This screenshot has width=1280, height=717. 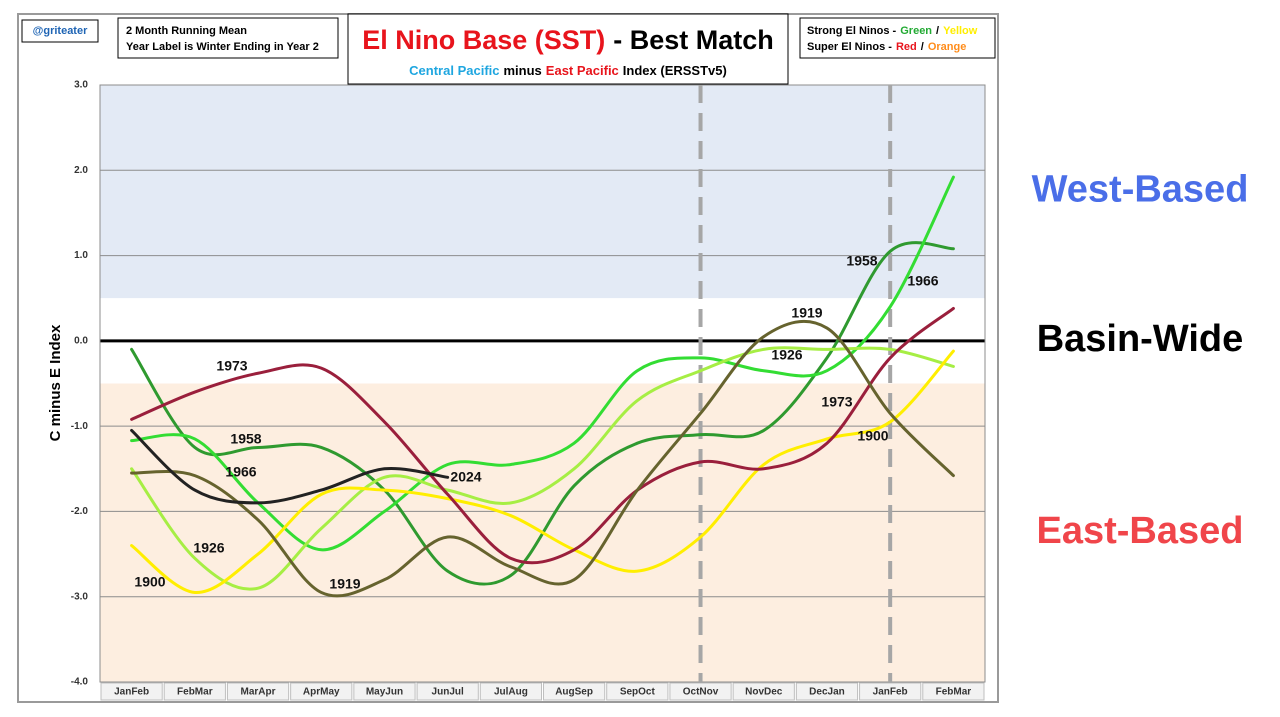 I want to click on note: Year Label is Winter Ending in Year 2, so click(x=222, y=47).